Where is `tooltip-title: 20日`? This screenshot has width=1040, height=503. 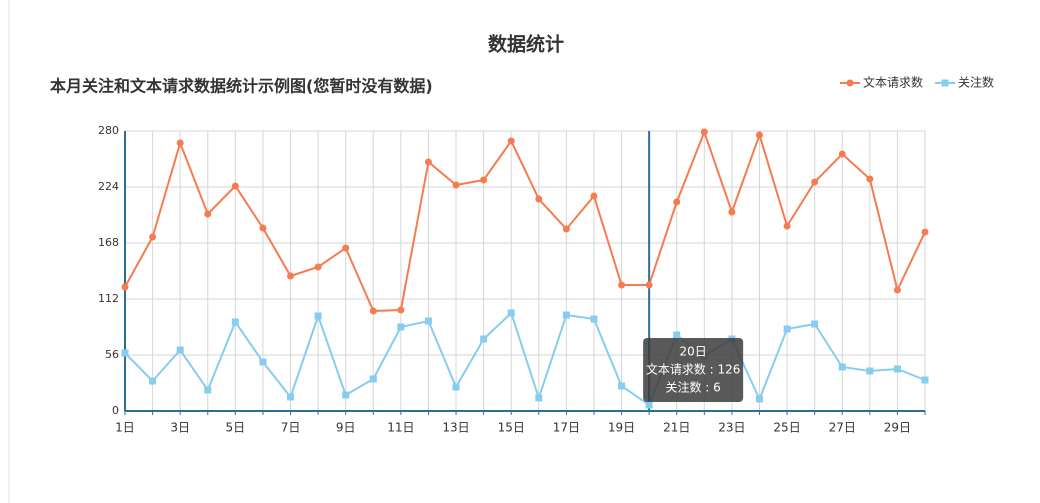 tooltip-title: 20日 is located at coordinates (692, 352).